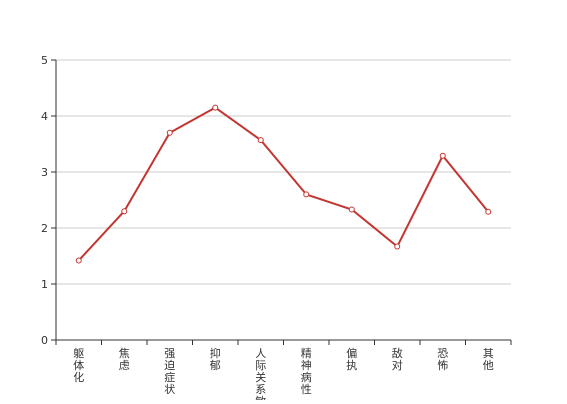 This screenshot has width=567, height=404. I want to click on x-tick-label: 抑郁, so click(215, 359).